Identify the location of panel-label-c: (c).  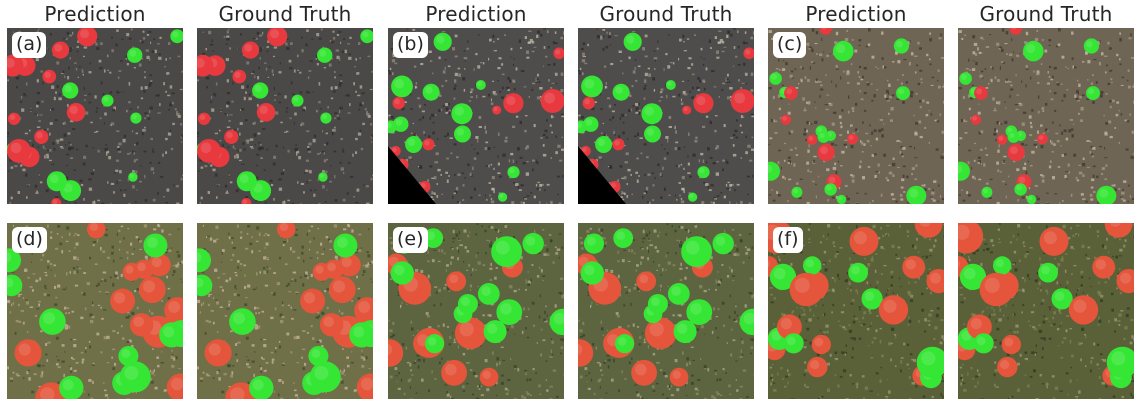
(790, 45).